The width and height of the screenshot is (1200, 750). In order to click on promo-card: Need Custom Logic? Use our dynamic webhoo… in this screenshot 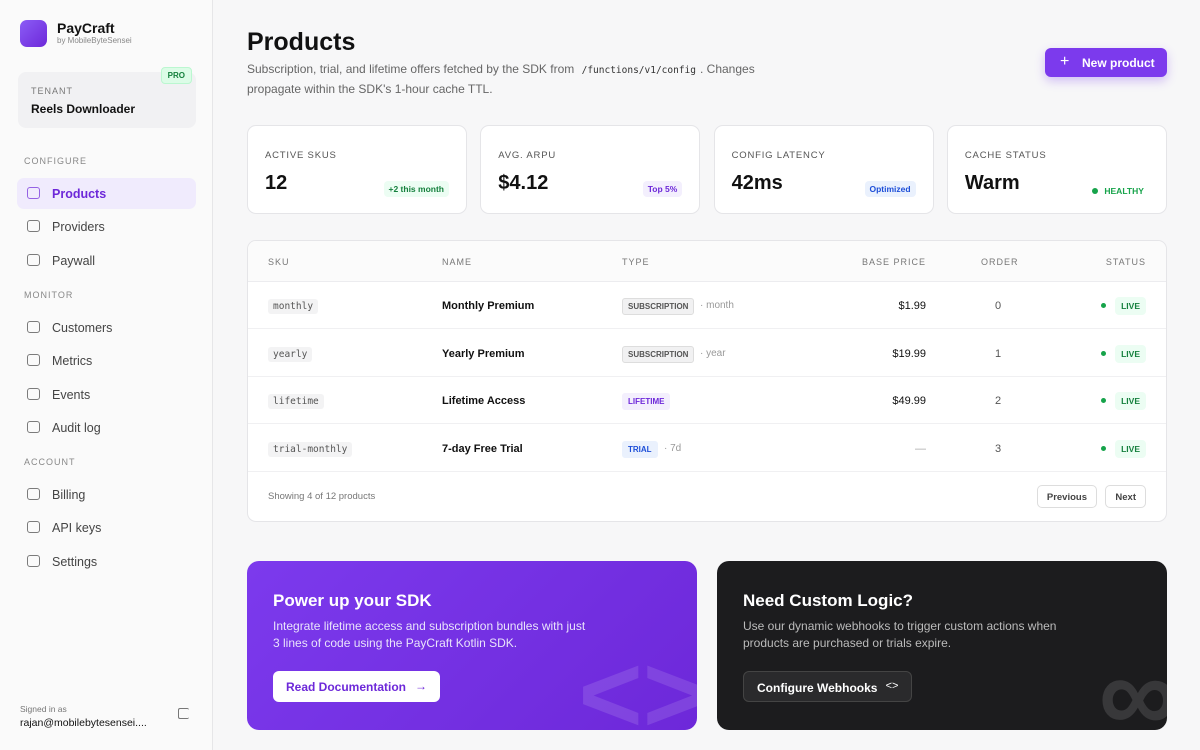, I will do `click(942, 645)`.